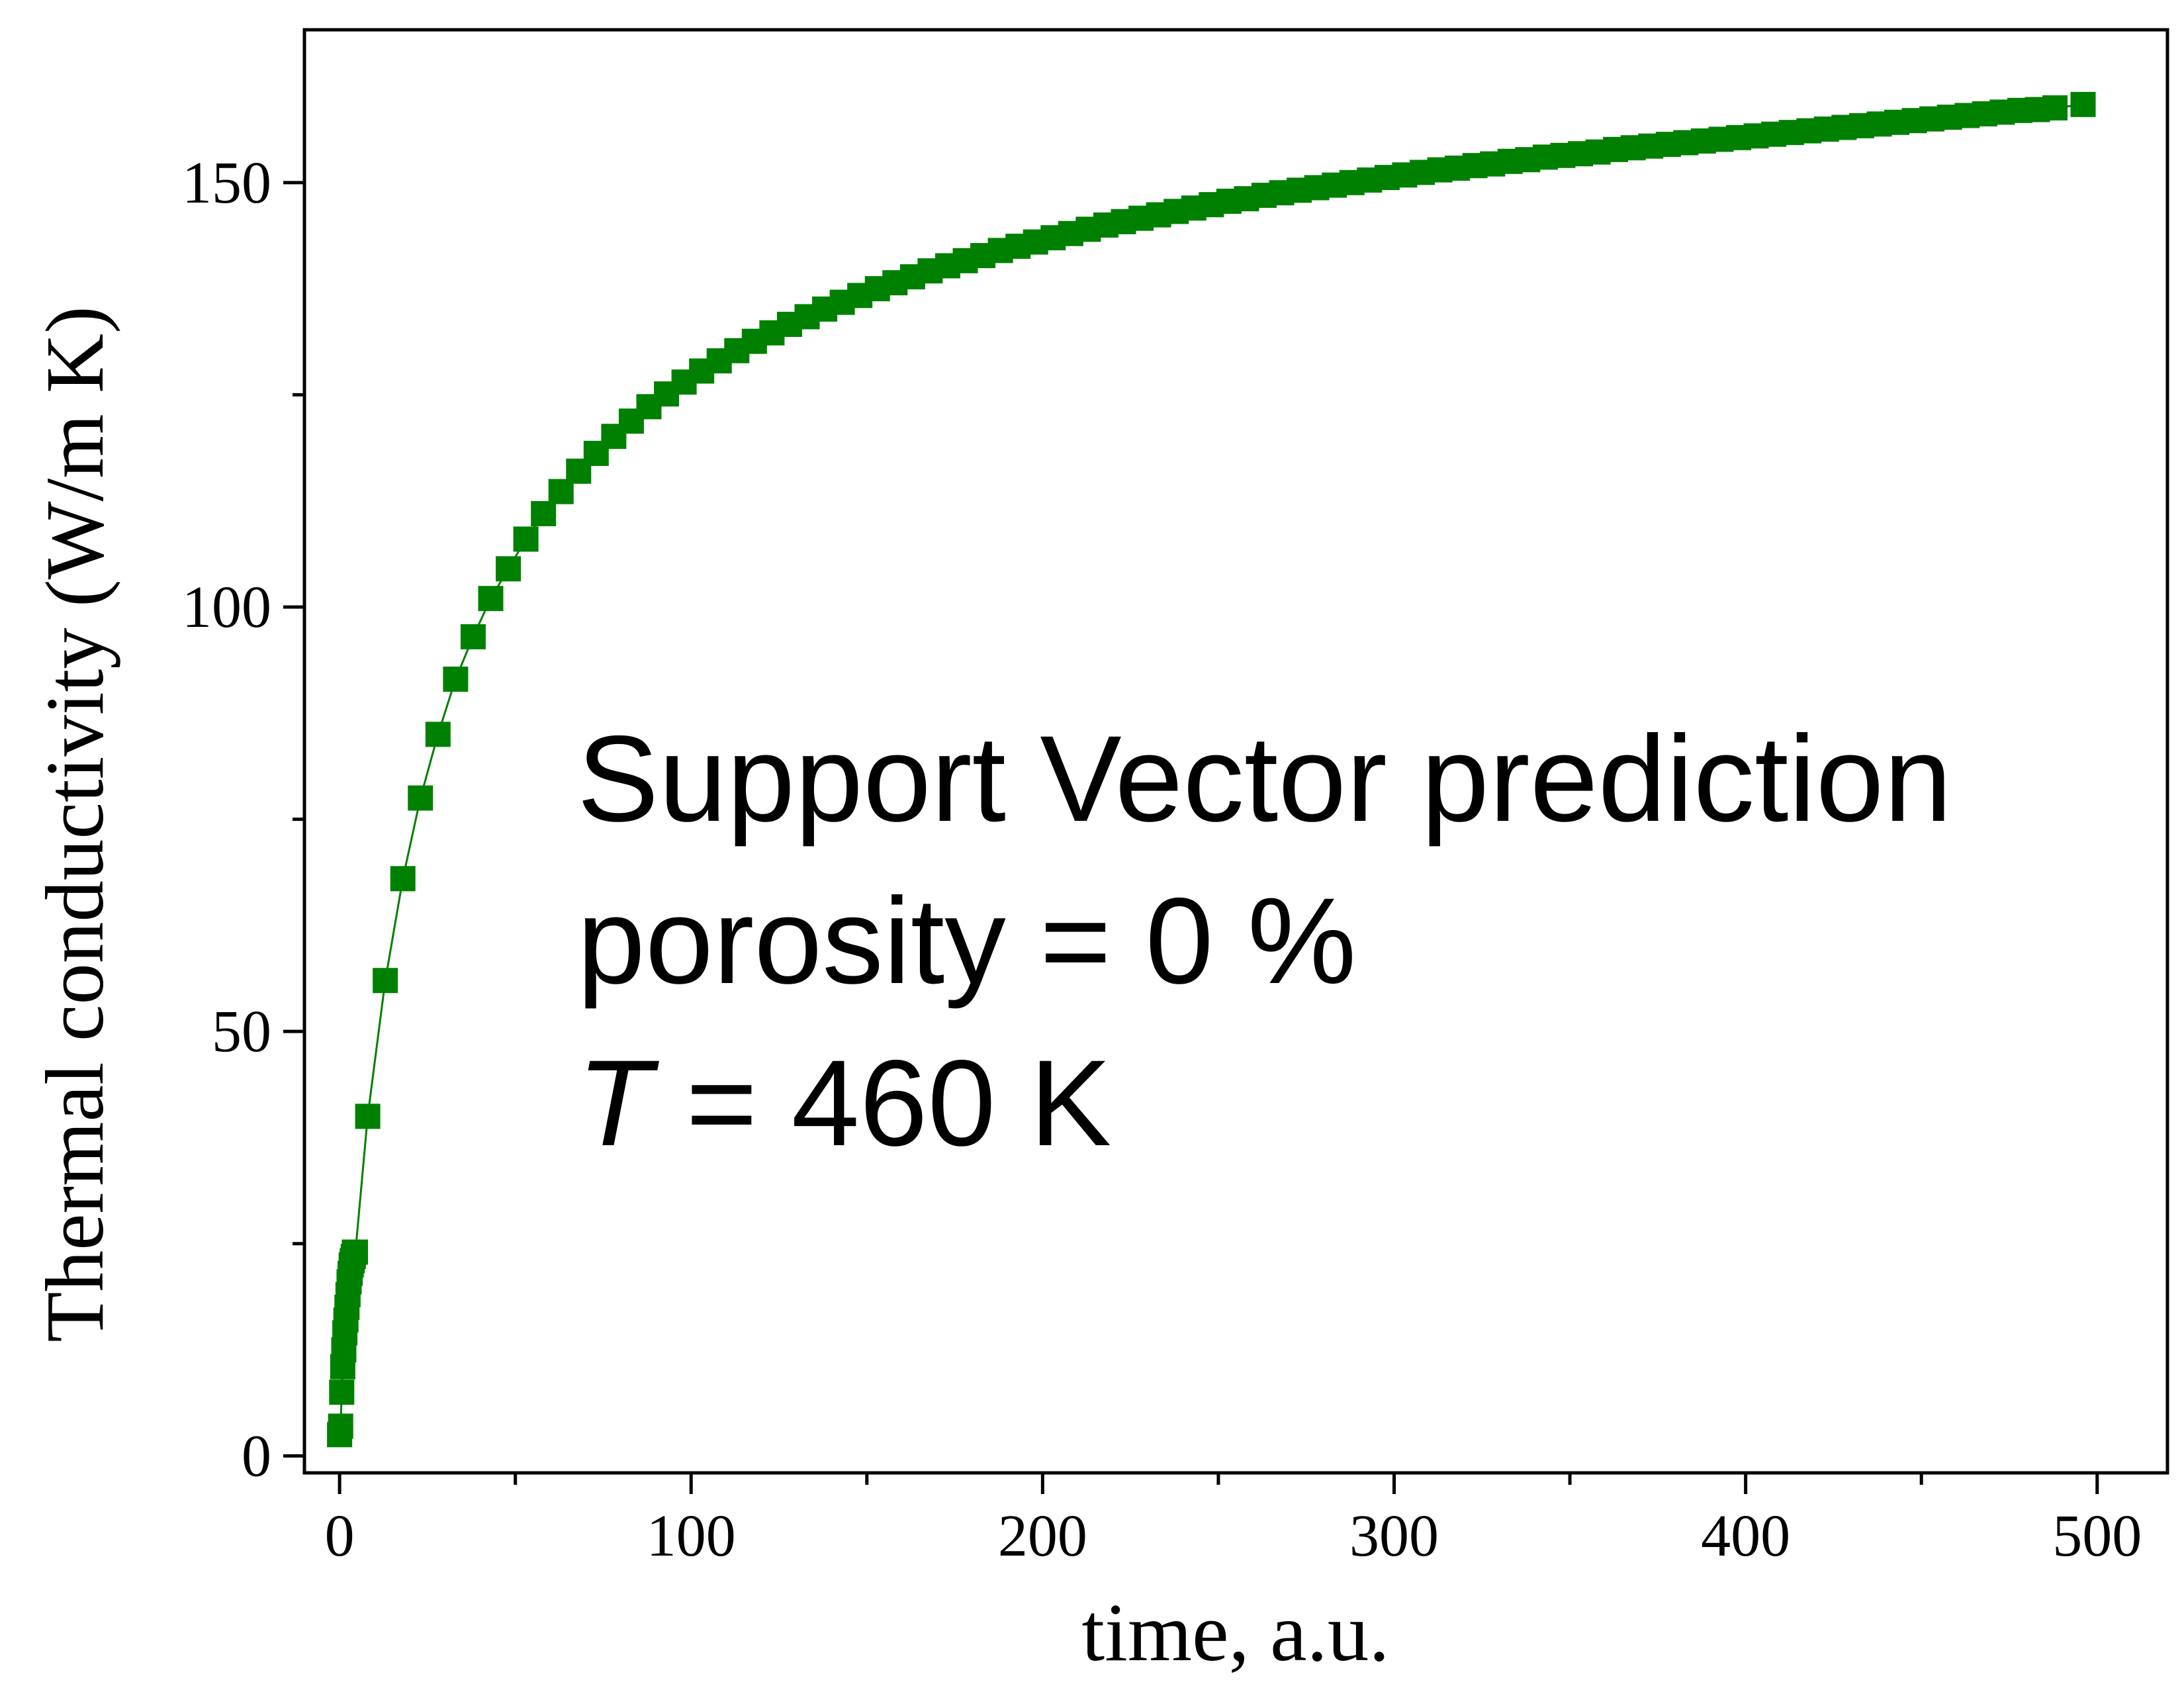 The image size is (2184, 1688). Describe the element at coordinates (256, 1456) in the screenshot. I see `y-tick-label: 0` at that location.